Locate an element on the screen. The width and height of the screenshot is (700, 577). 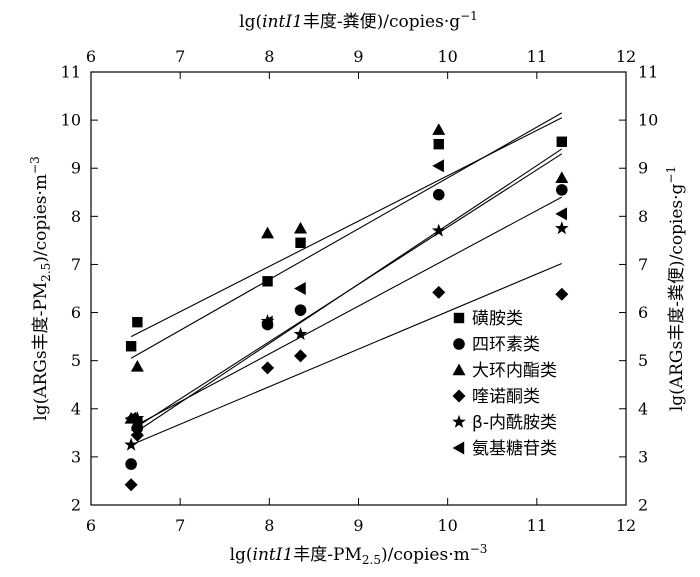
y-tick-label-left: 6 is located at coordinates (76, 312).